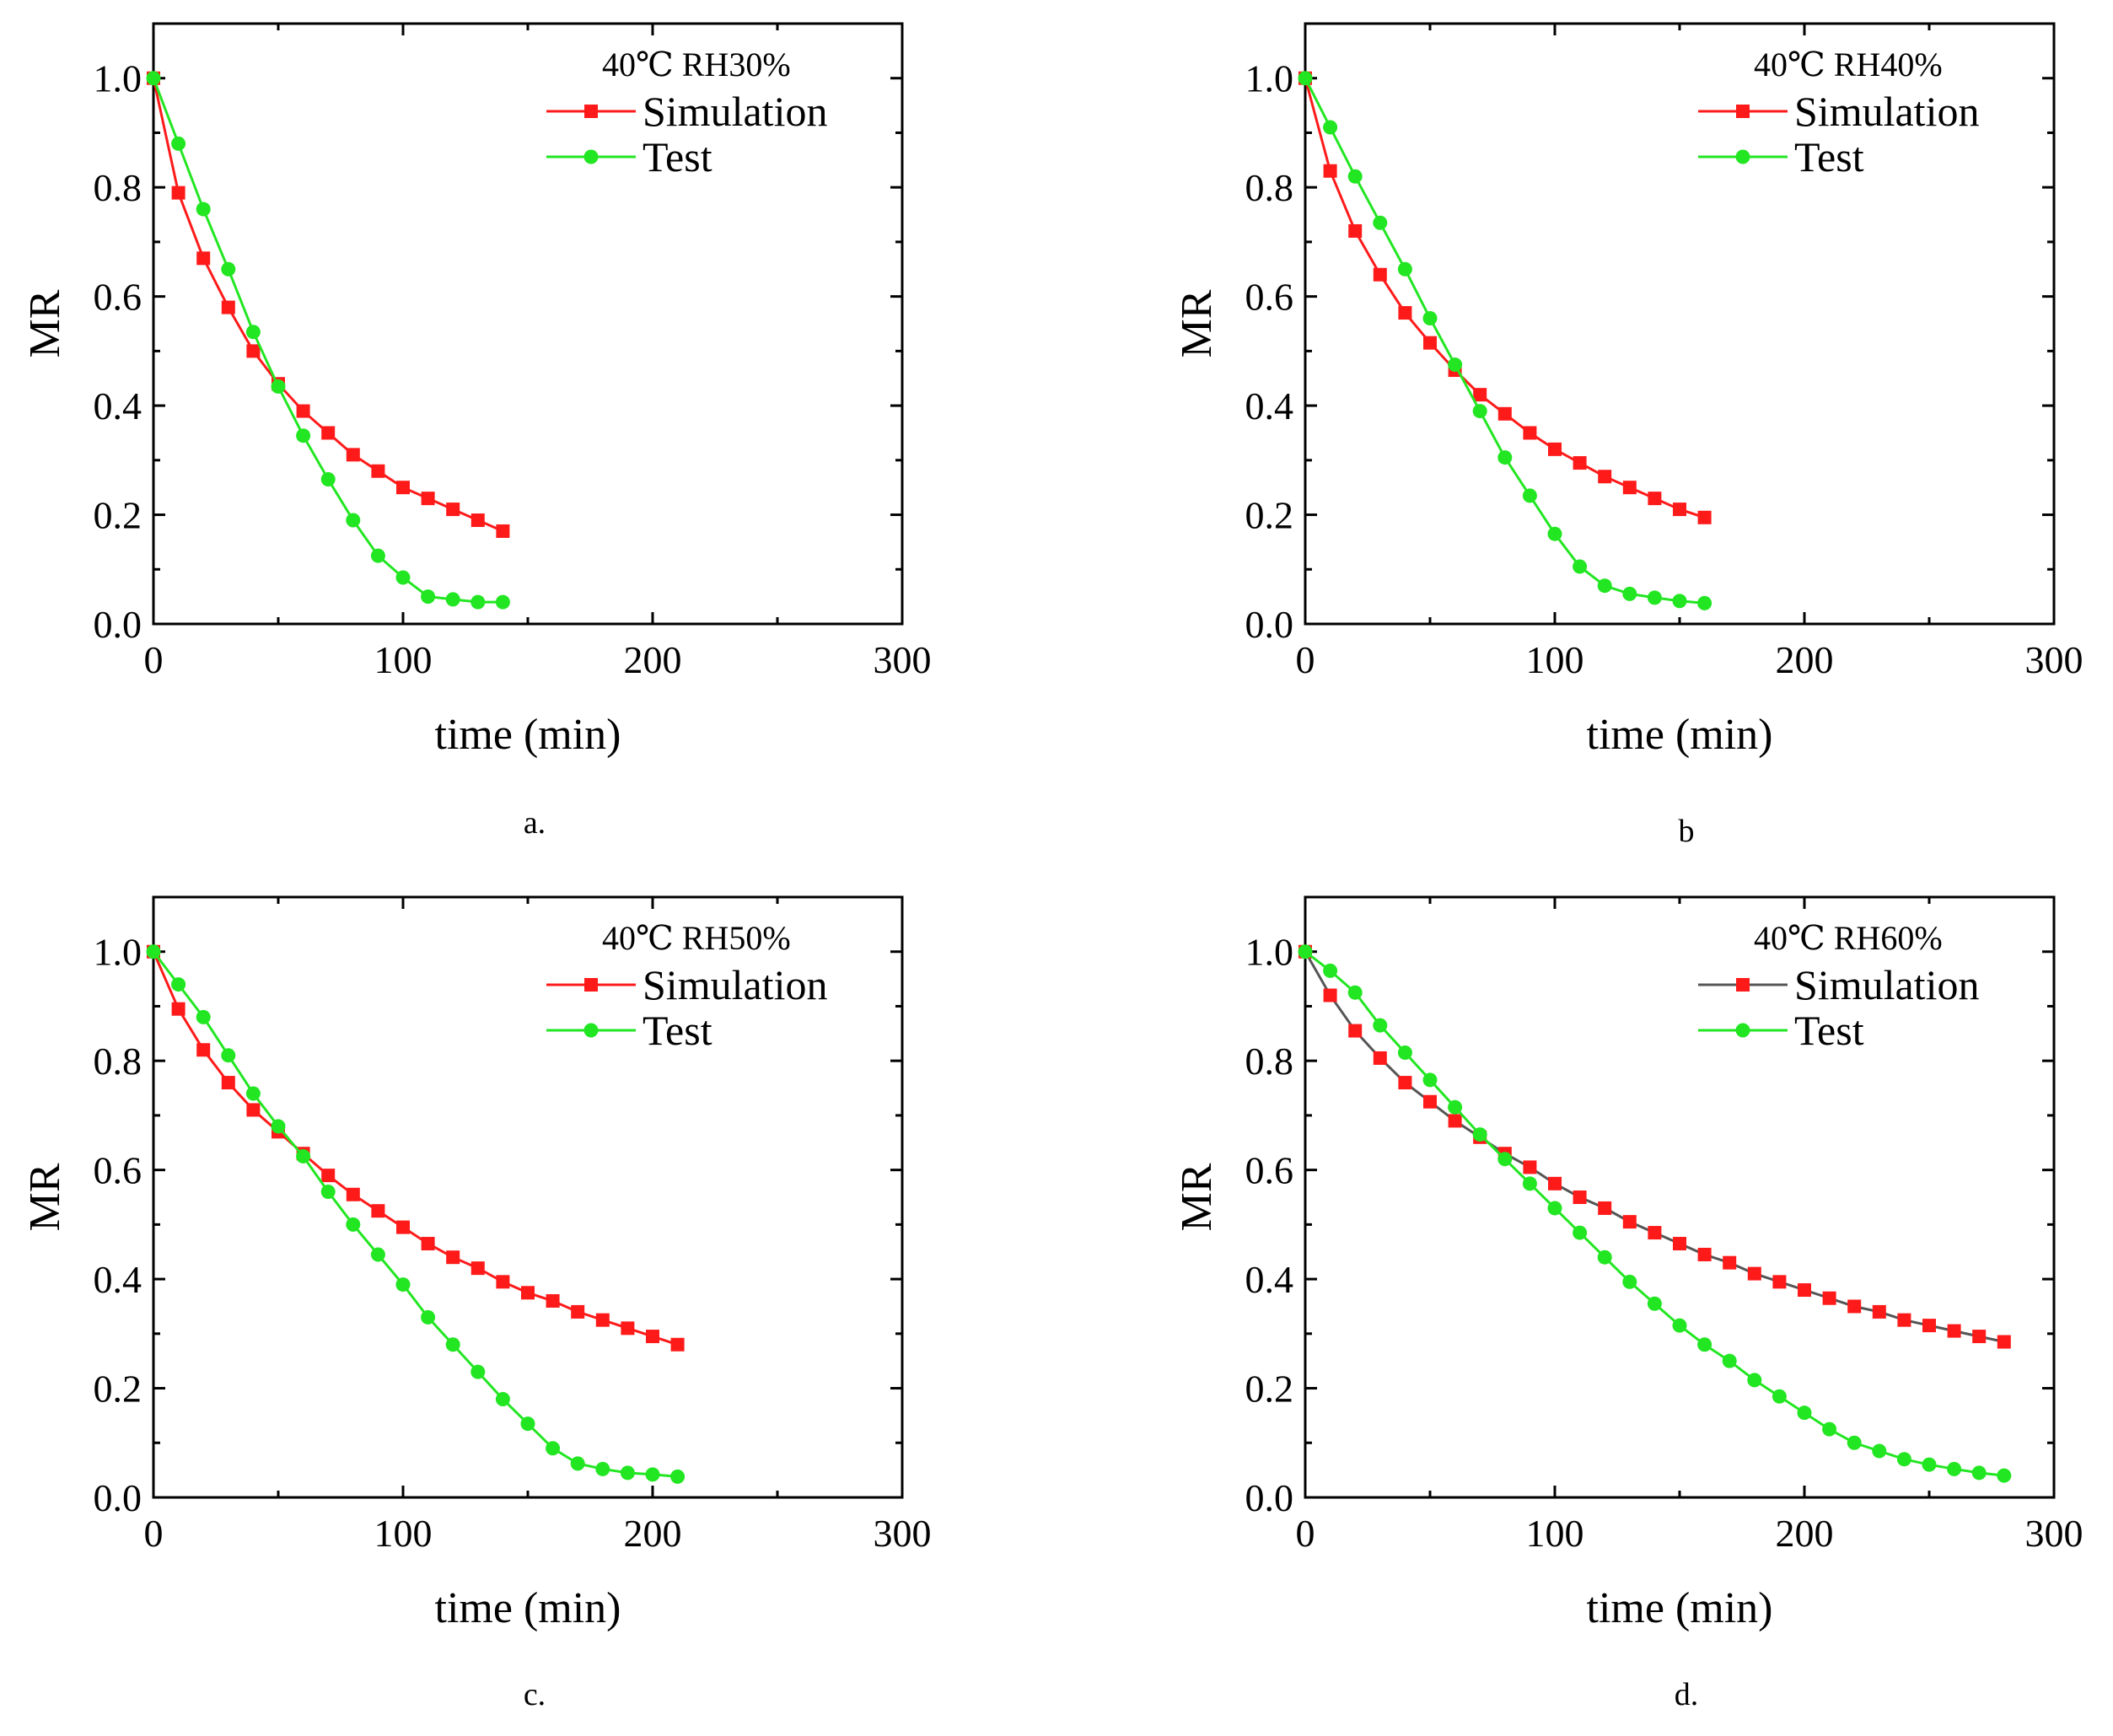 This screenshot has height=1736, width=2113. What do you see at coordinates (118, 1389) in the screenshot?
I see `y-tick-label: 0.2` at bounding box center [118, 1389].